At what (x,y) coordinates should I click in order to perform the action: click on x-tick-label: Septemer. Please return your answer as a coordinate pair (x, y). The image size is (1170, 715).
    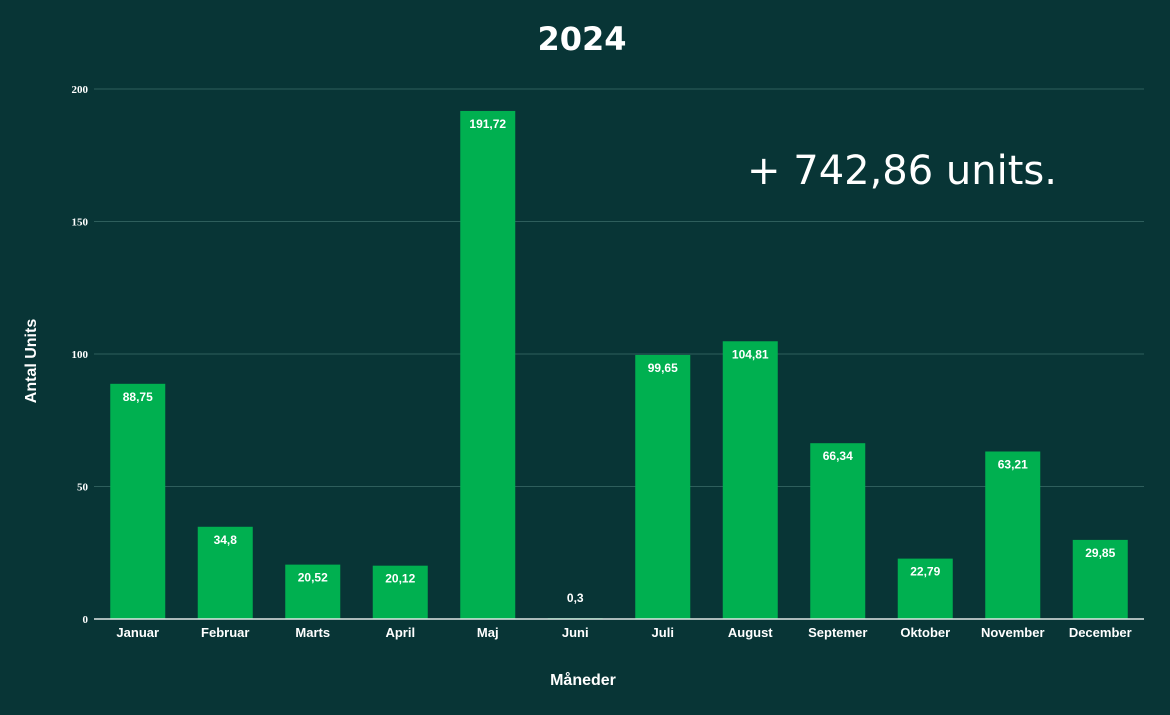
    Looking at the image, I should click on (837, 632).